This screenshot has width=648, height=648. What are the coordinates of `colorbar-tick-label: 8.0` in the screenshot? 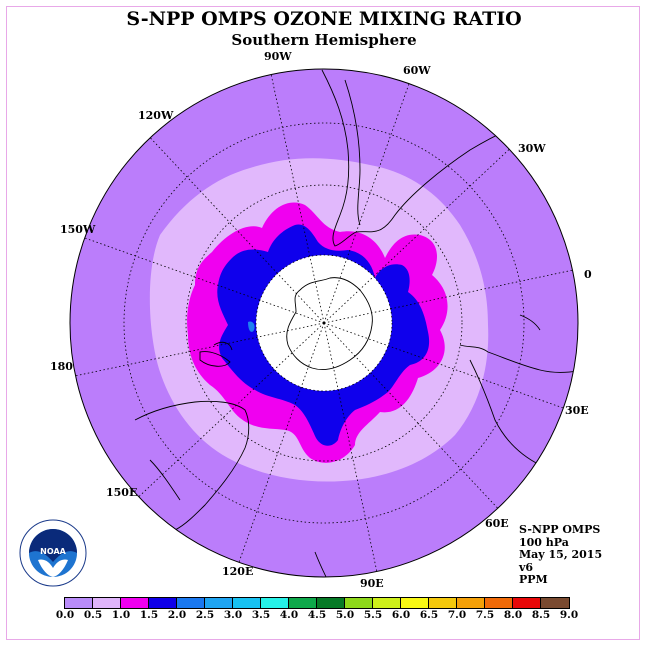 It's located at (513, 615).